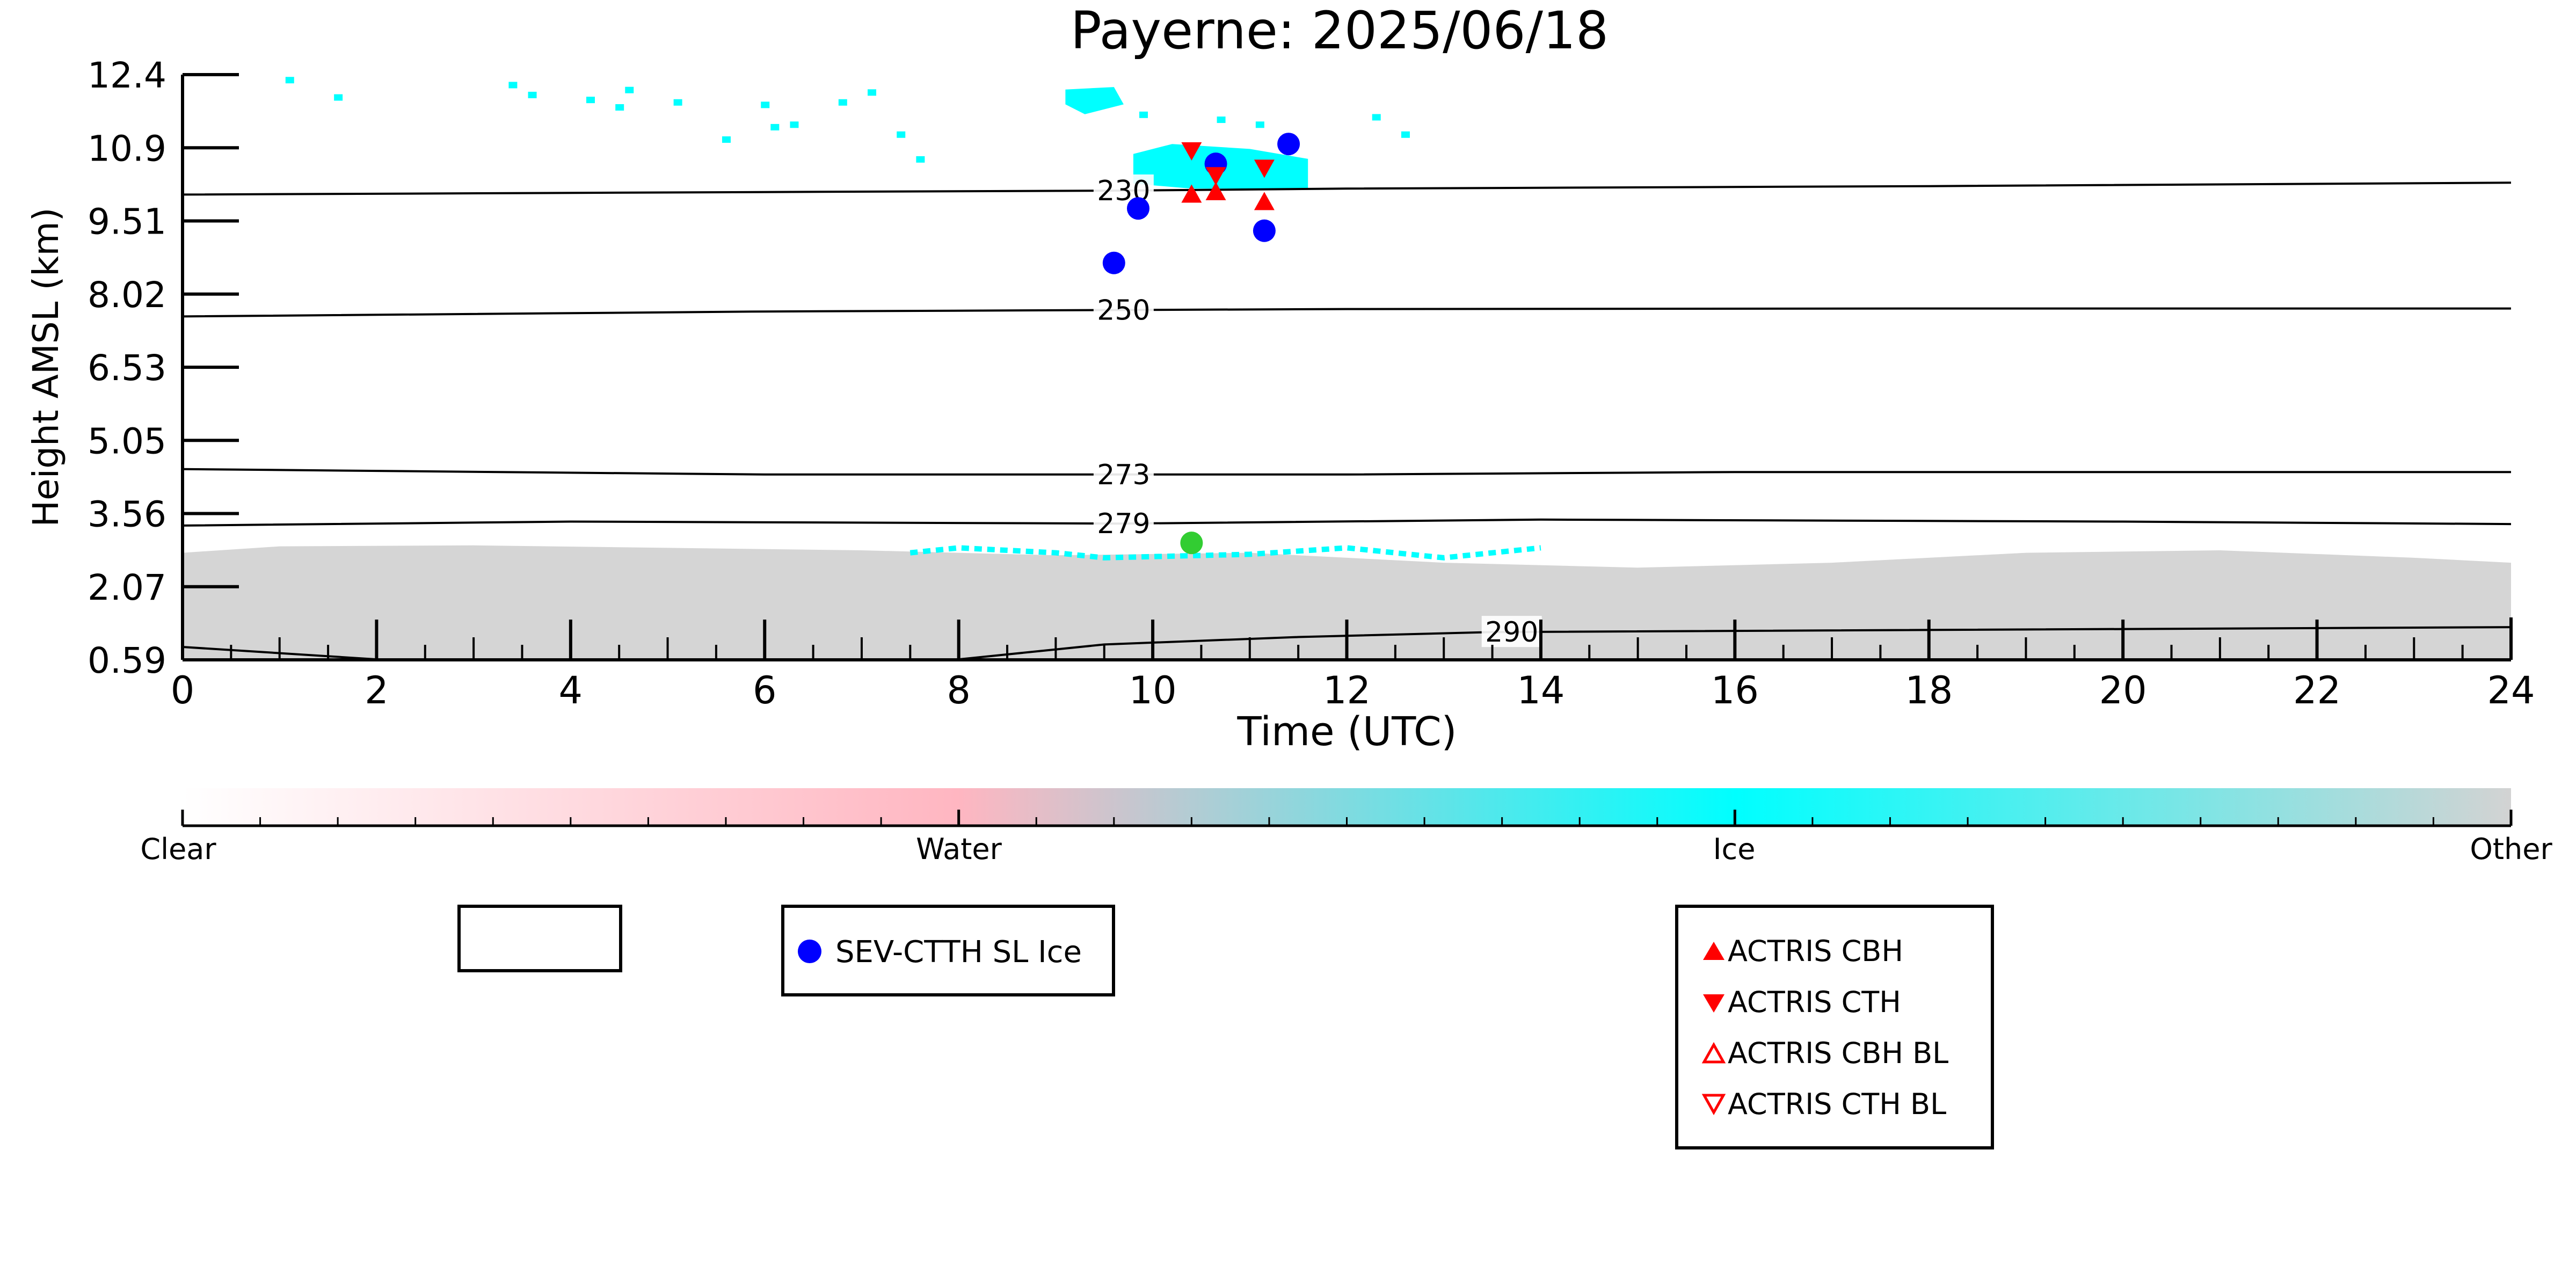 The height and width of the screenshot is (1288, 2576). Describe the element at coordinates (2317, 690) in the screenshot. I see `x-tick-label: 22` at that location.